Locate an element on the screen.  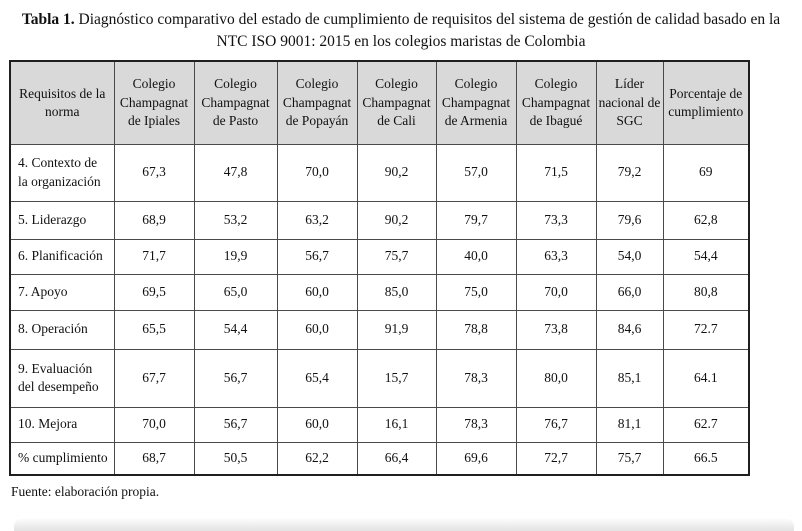
value-cell: 80,0 is located at coordinates (556, 378).